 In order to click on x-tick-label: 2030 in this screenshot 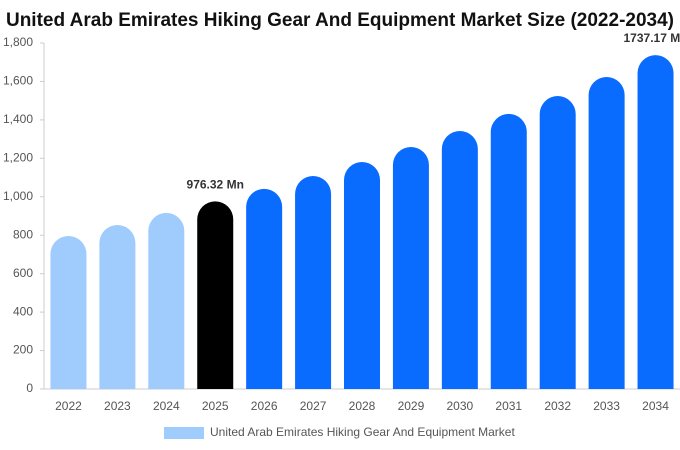, I will do `click(459, 406)`.